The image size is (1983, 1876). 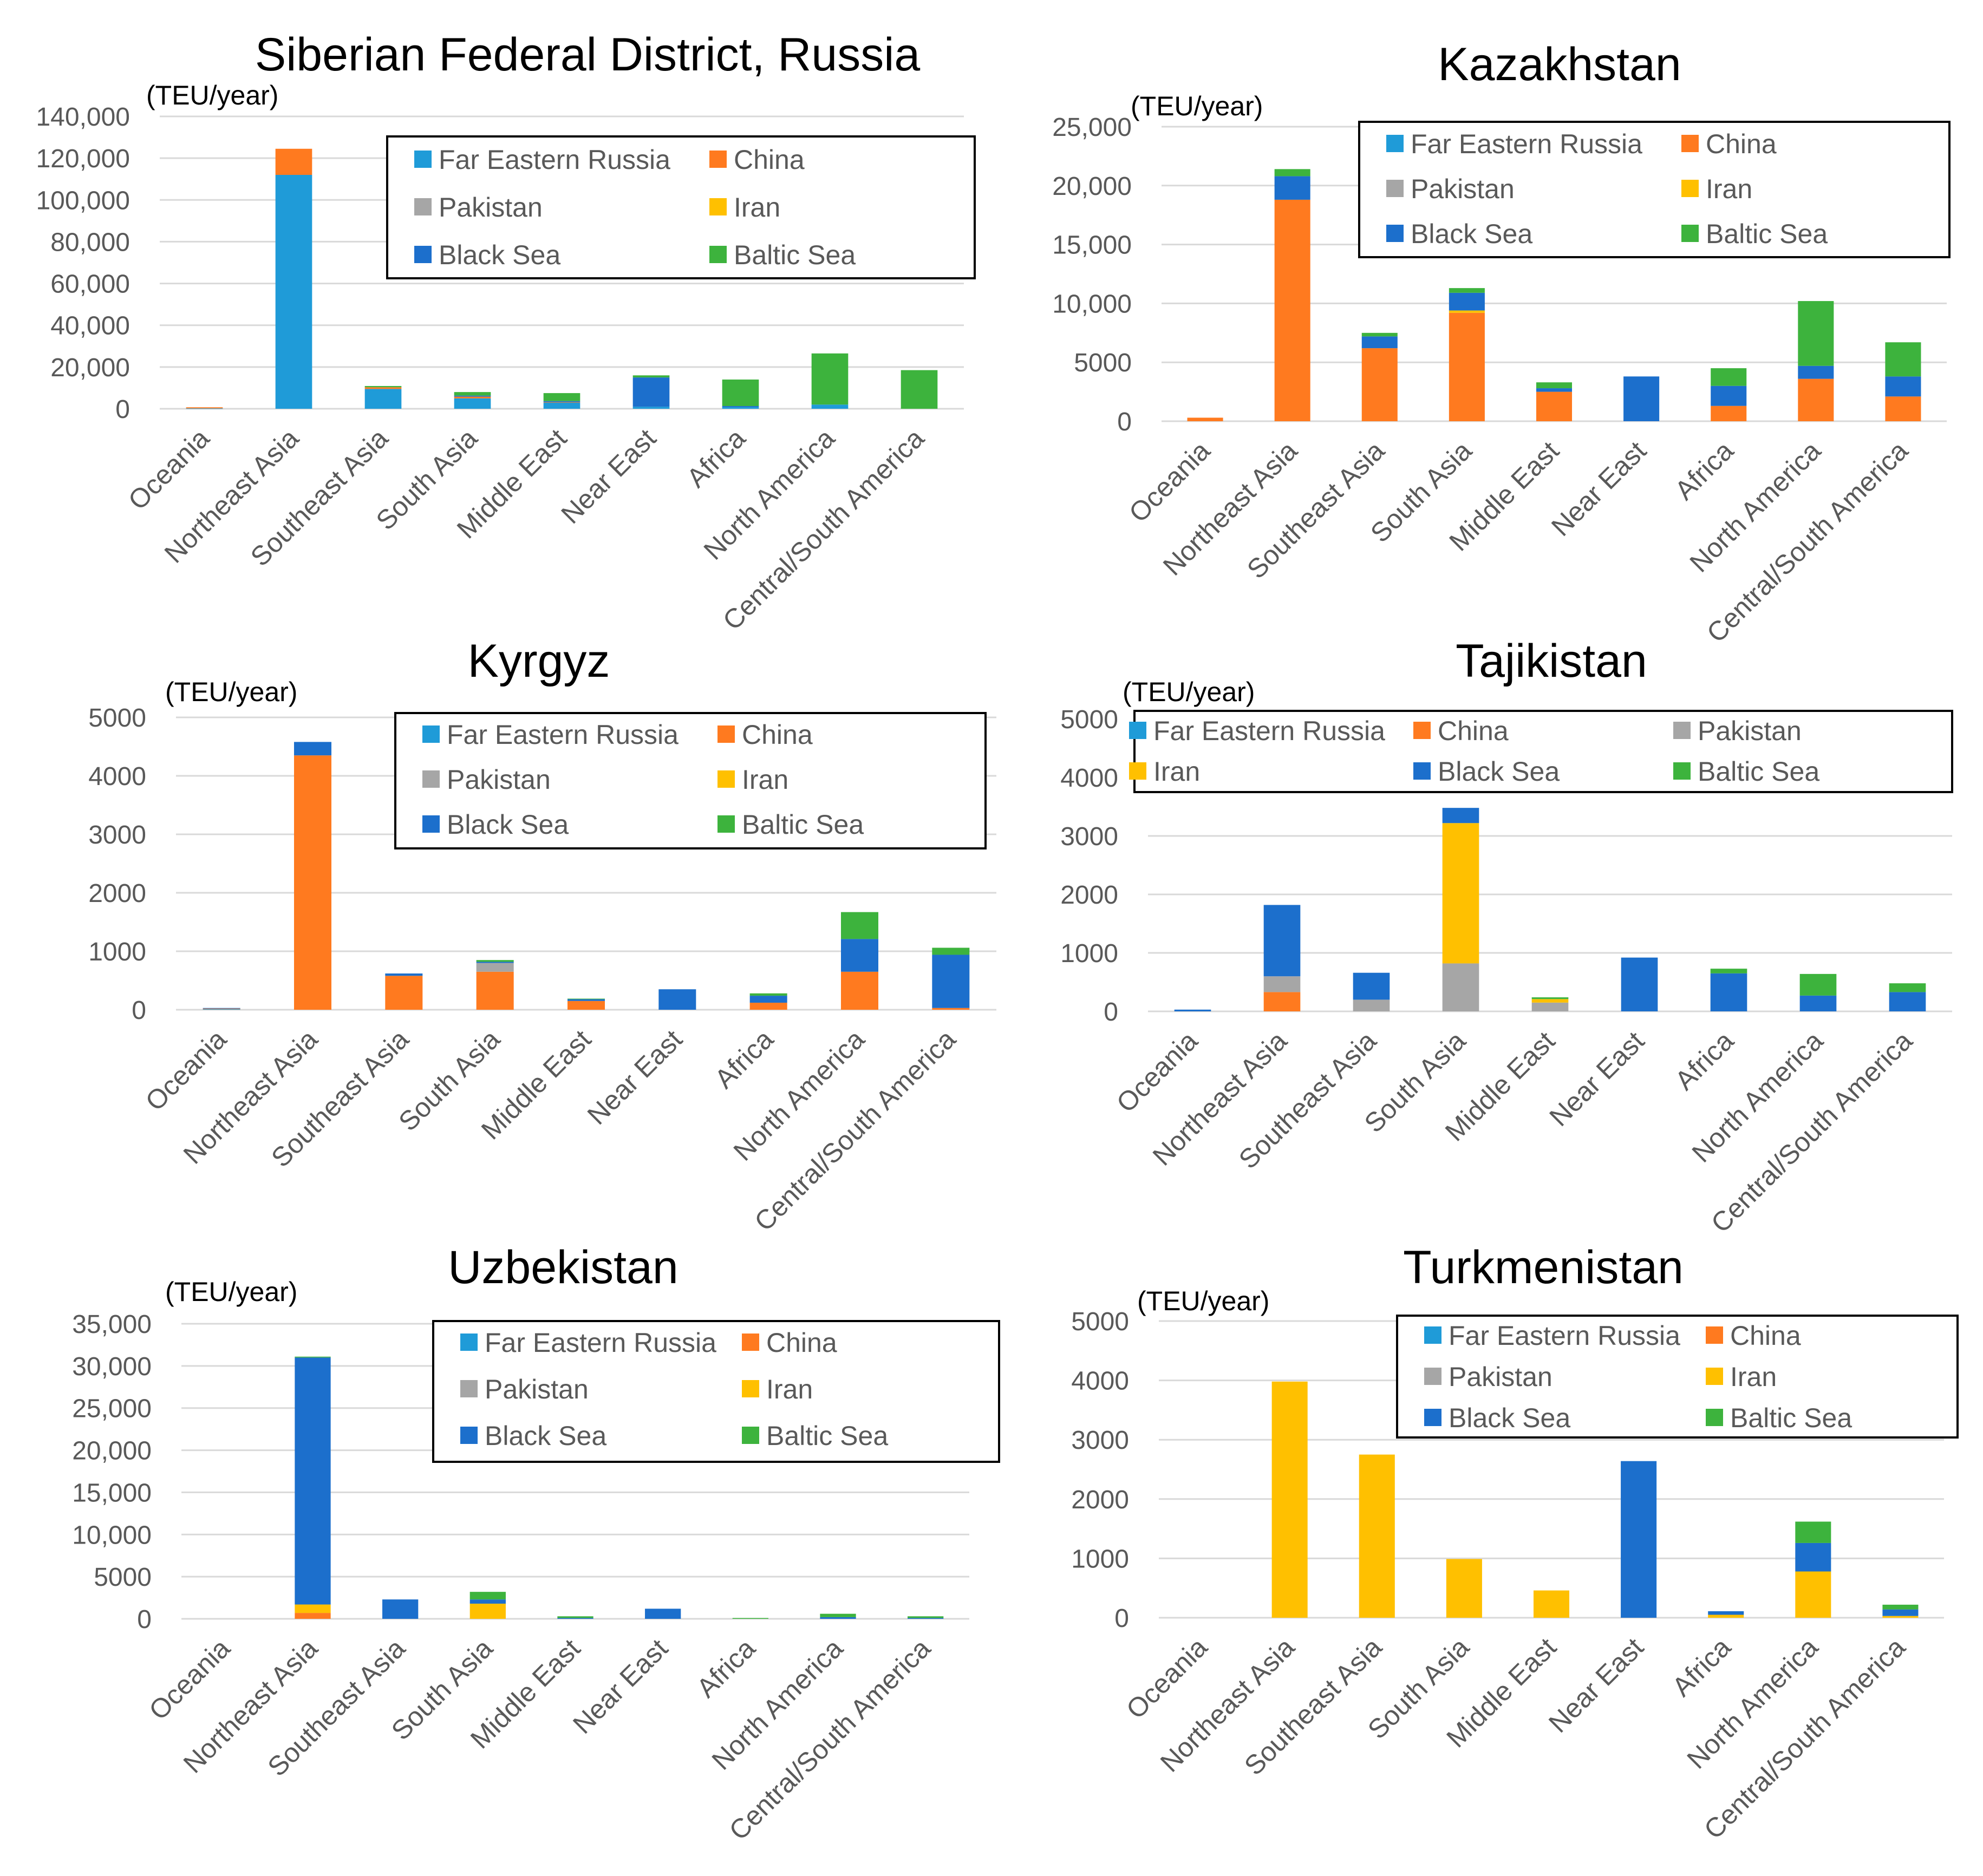 What do you see at coordinates (795, 255) in the screenshot?
I see `legend-label: Baltic Sea` at bounding box center [795, 255].